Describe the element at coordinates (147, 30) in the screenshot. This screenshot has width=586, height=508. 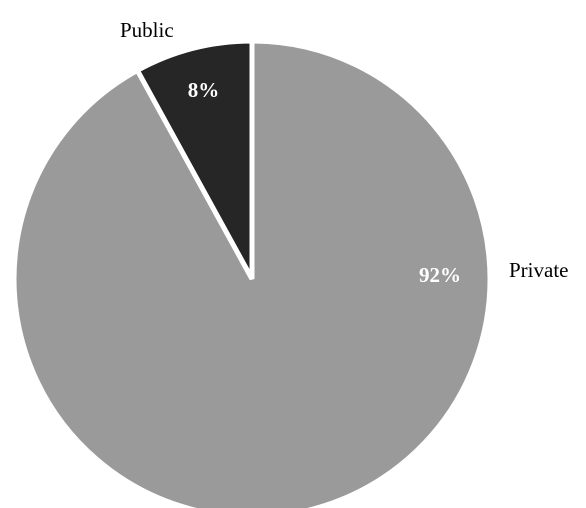
I see `public-category-label: Public` at that location.